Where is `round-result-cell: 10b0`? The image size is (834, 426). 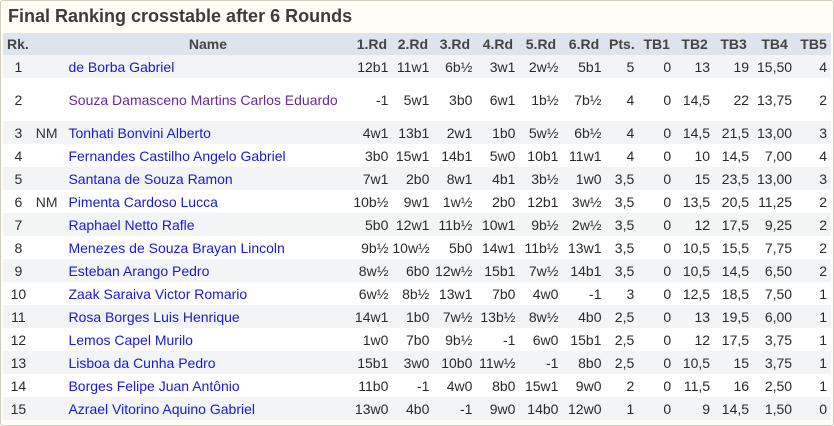
round-result-cell: 10b0 is located at coordinates (455, 362).